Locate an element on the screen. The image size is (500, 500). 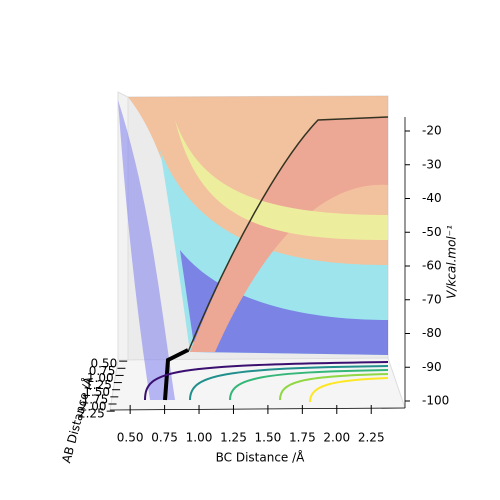
x-tick-label: 2.25 is located at coordinates (371, 438).